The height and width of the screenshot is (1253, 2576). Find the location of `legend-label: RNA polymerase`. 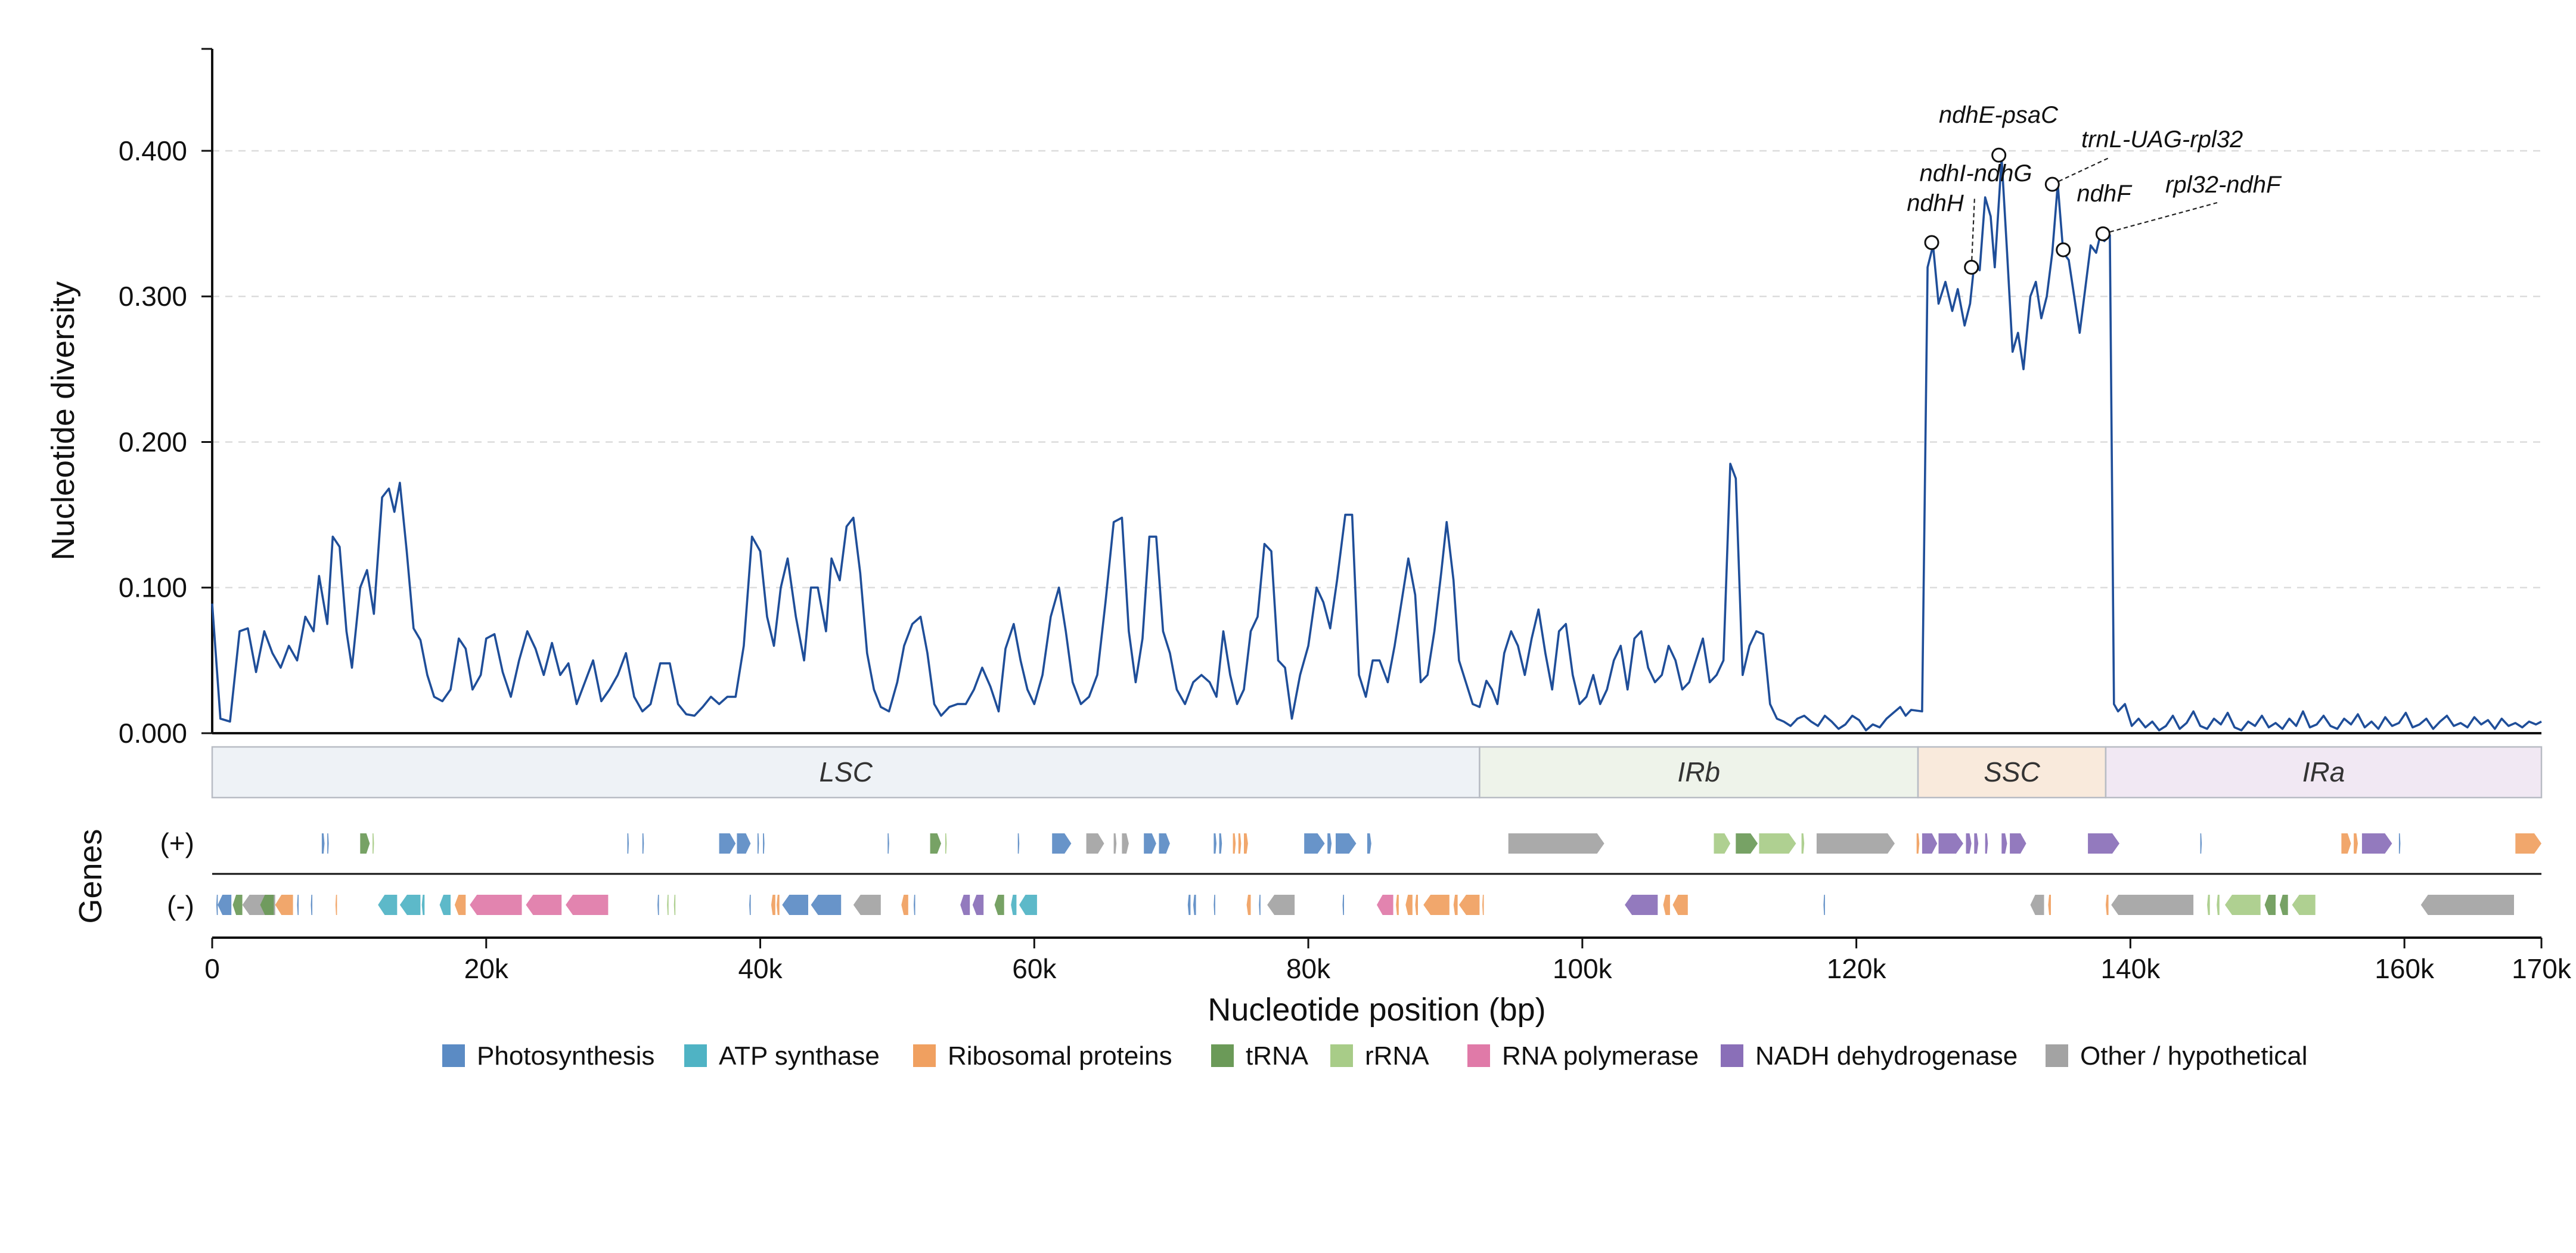

legend-label: RNA polymerase is located at coordinates (1601, 1056).